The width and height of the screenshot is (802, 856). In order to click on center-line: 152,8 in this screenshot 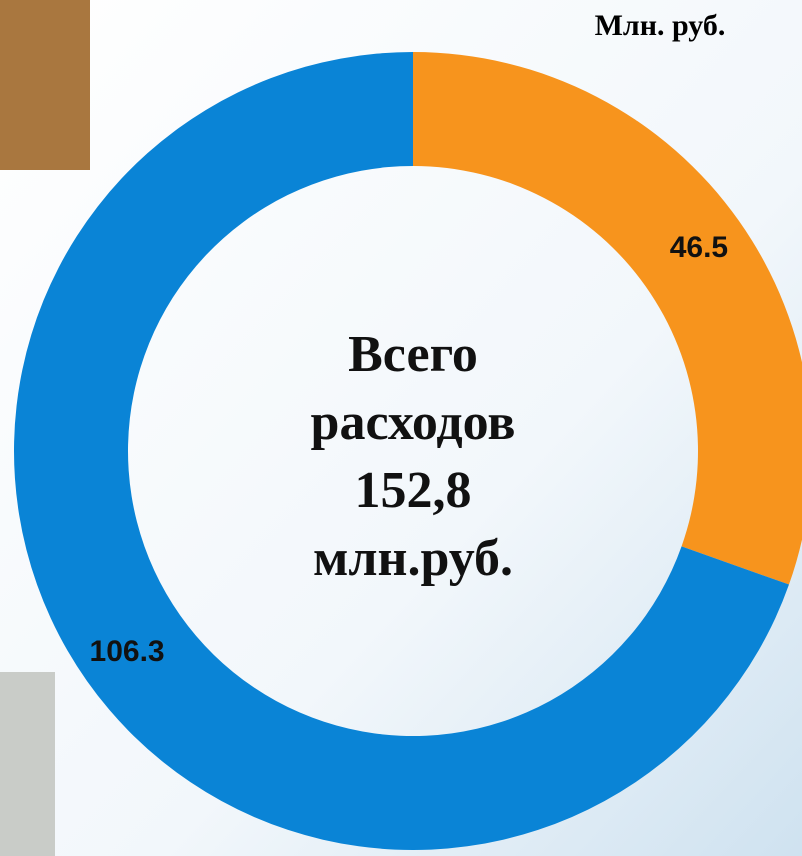, I will do `click(413, 490)`.